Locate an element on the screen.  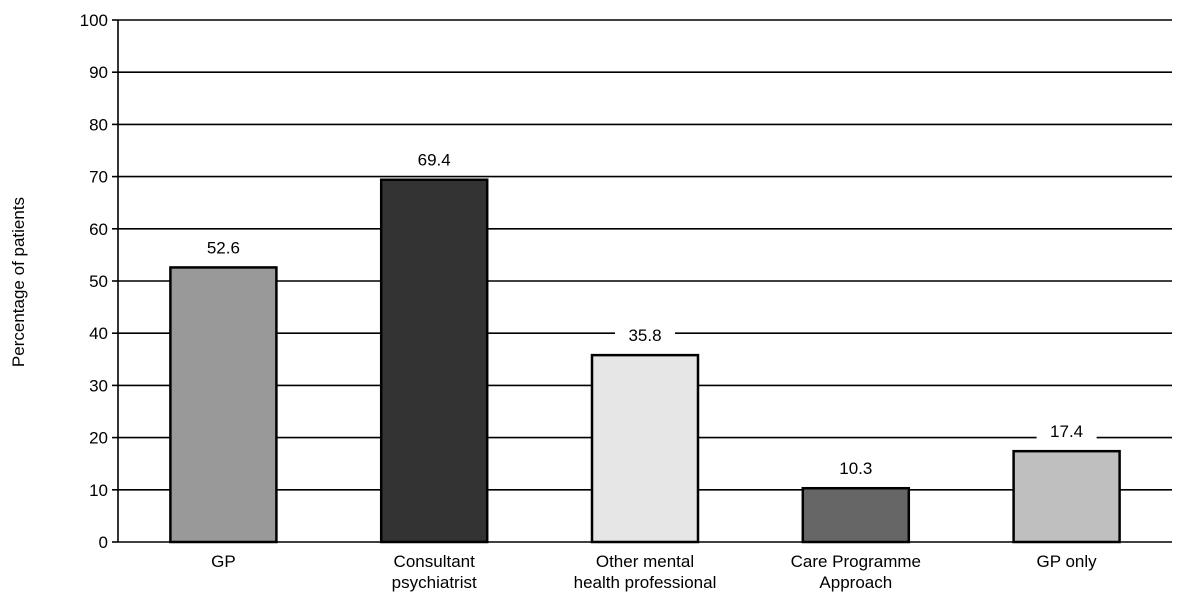
y-tick-label: 60 is located at coordinates (98, 229).